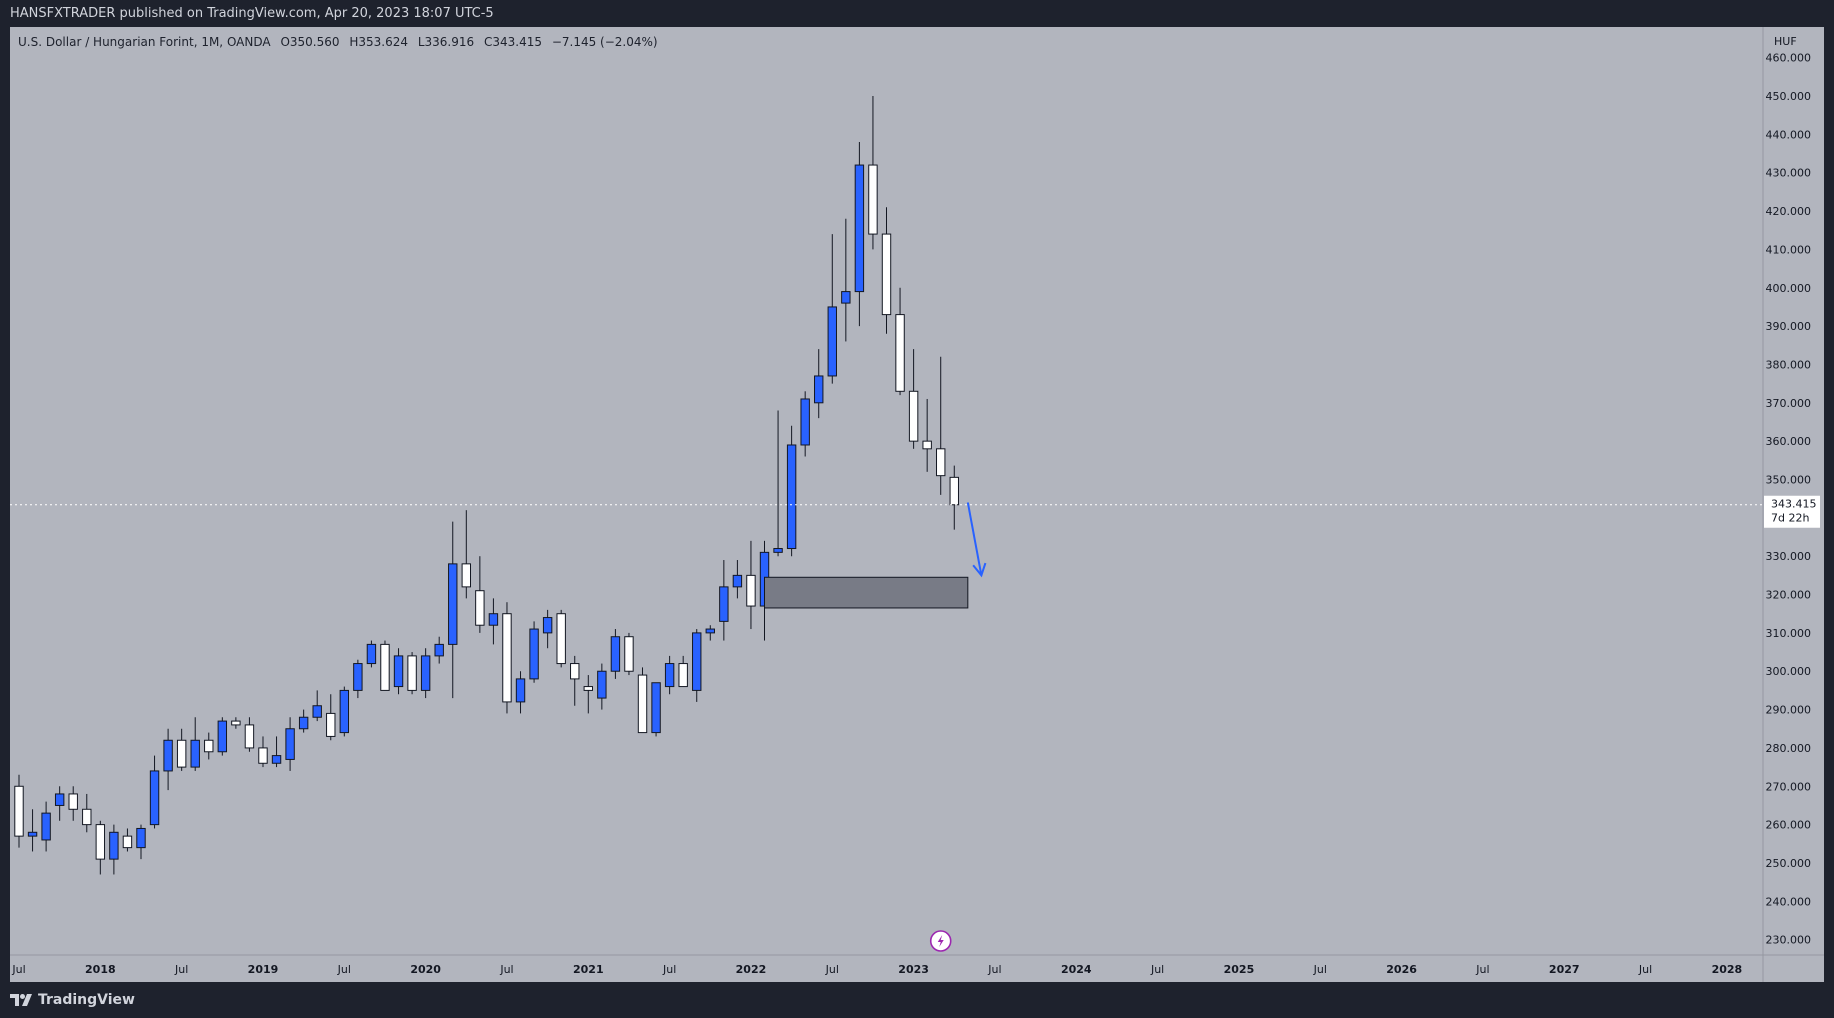  What do you see at coordinates (1789, 96) in the screenshot?
I see `price-tick-label: 450.000` at bounding box center [1789, 96].